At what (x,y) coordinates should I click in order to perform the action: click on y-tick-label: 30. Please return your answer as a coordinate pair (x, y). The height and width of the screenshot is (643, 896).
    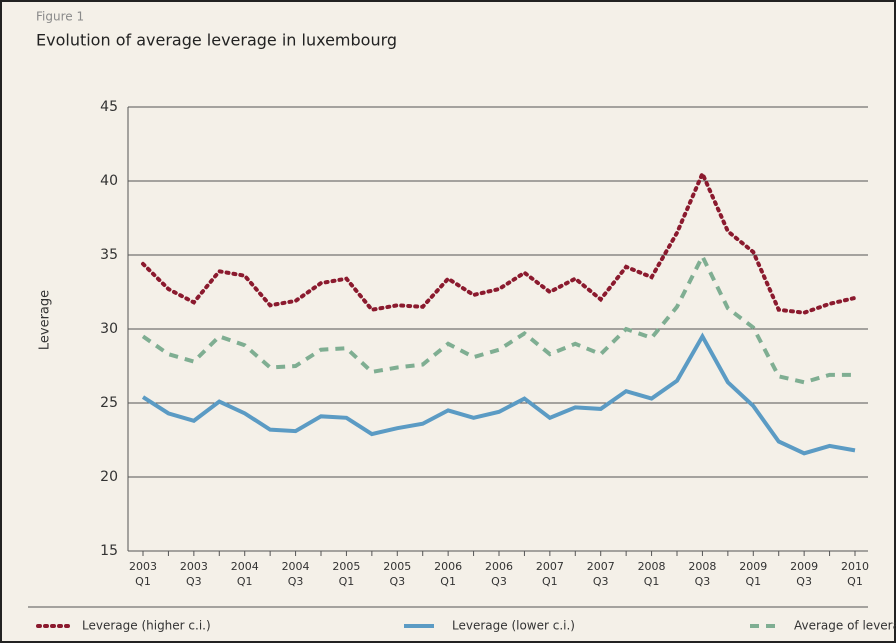
    Looking at the image, I should click on (109, 329).